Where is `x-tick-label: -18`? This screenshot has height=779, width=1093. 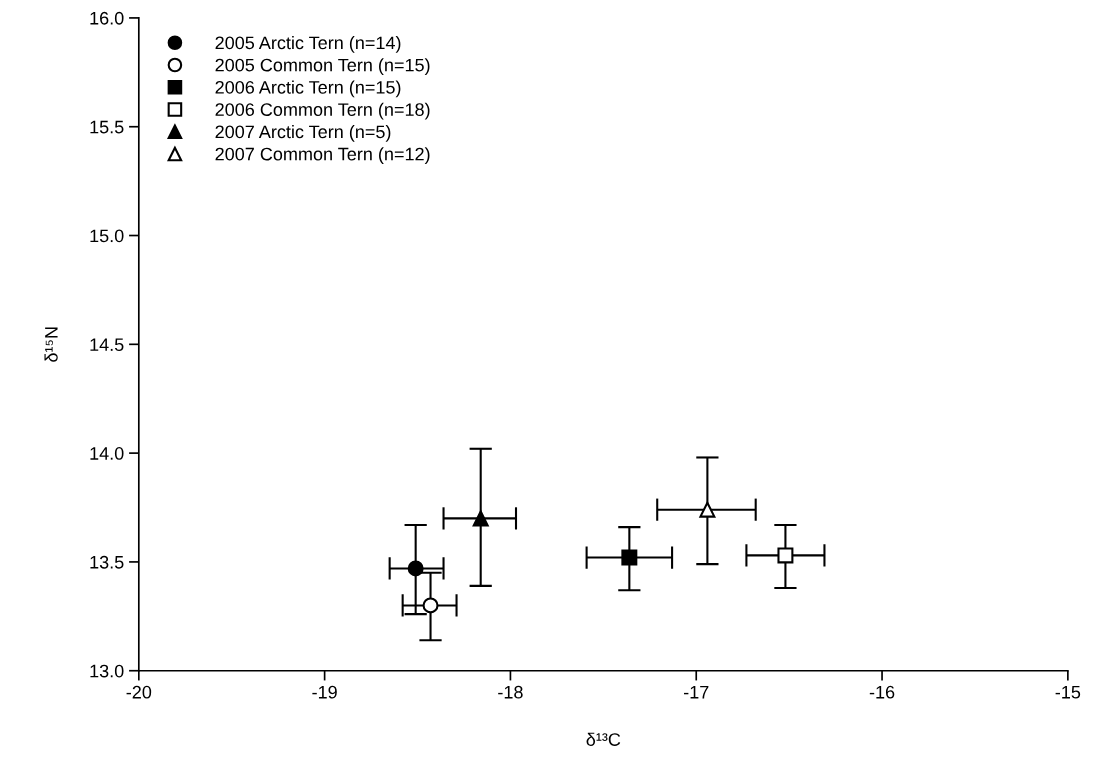
x-tick-label: -18 is located at coordinates (510, 692).